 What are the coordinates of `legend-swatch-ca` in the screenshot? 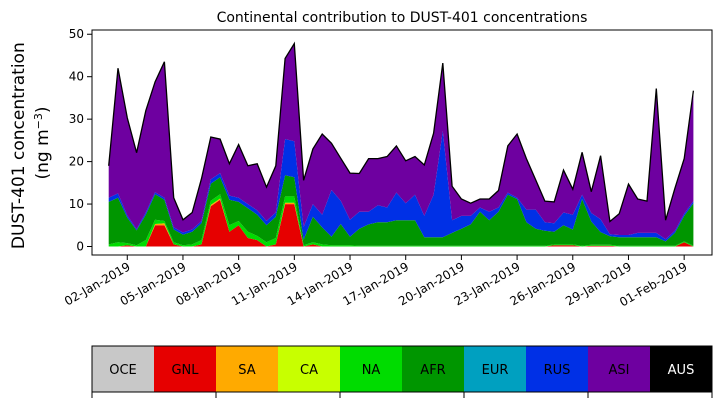 It's located at (309, 369).